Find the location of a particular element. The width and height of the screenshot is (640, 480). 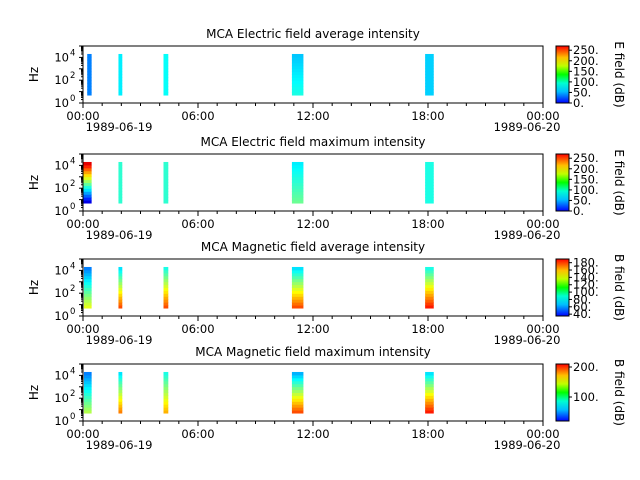

y-axis-label: Hz is located at coordinates (34, 182).